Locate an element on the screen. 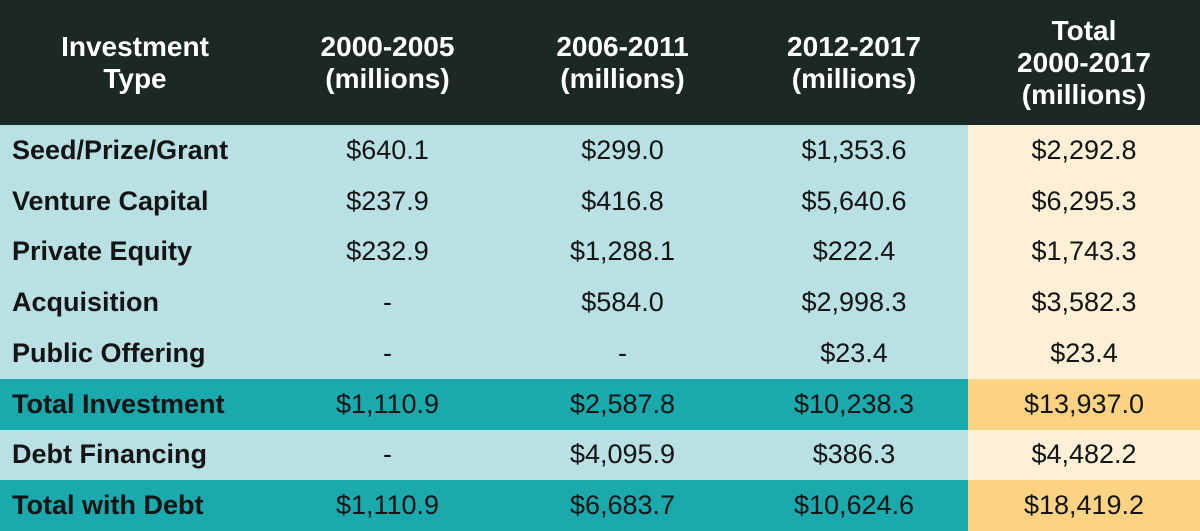 This screenshot has width=1200, height=531. value-cell: $13,937.0 is located at coordinates (1084, 404).